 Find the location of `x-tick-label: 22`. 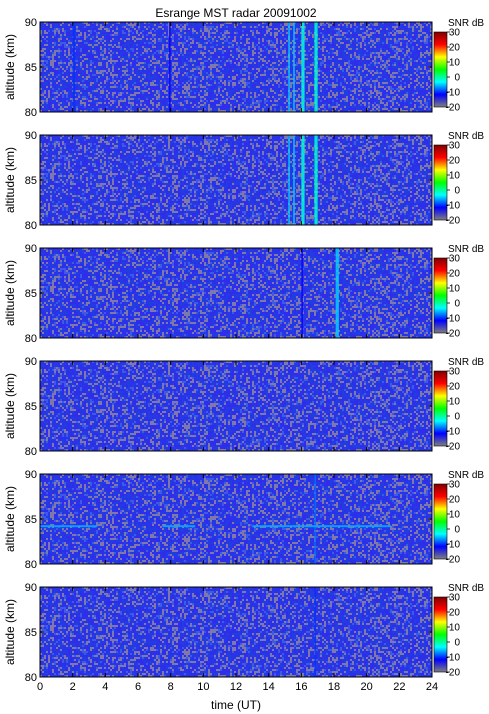

x-tick-label: 22 is located at coordinates (399, 687).